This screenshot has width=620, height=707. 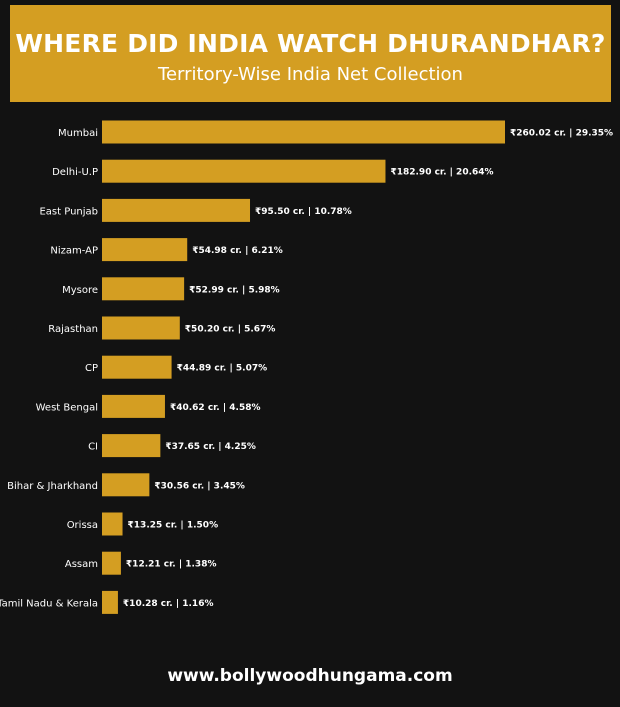 What do you see at coordinates (561, 134) in the screenshot?
I see `data-label: ₹260.02 cr. | 29.35%` at bounding box center [561, 134].